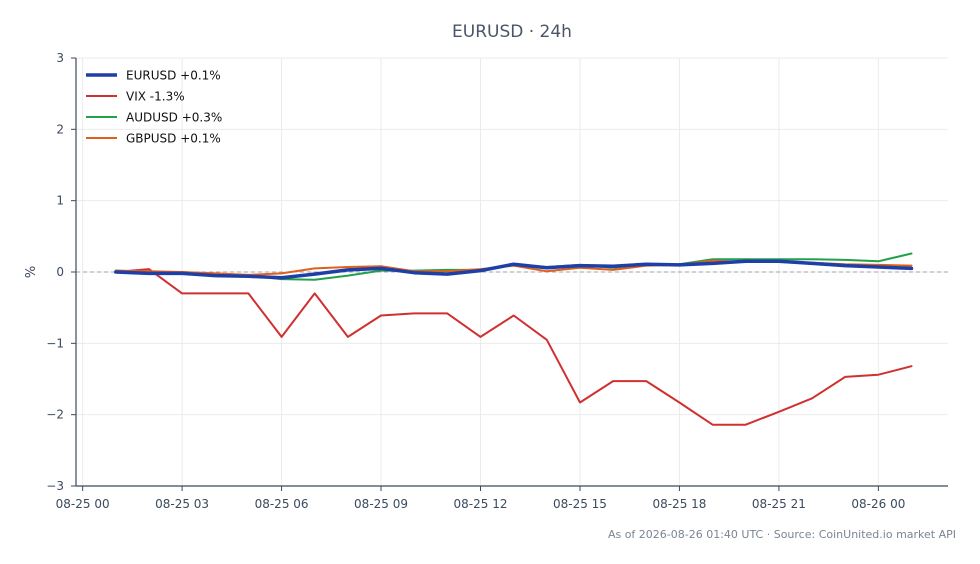 Image resolution: width=980 pixels, height=564 pixels. What do you see at coordinates (60, 58) in the screenshot?
I see `y-tick-label: 3` at bounding box center [60, 58].